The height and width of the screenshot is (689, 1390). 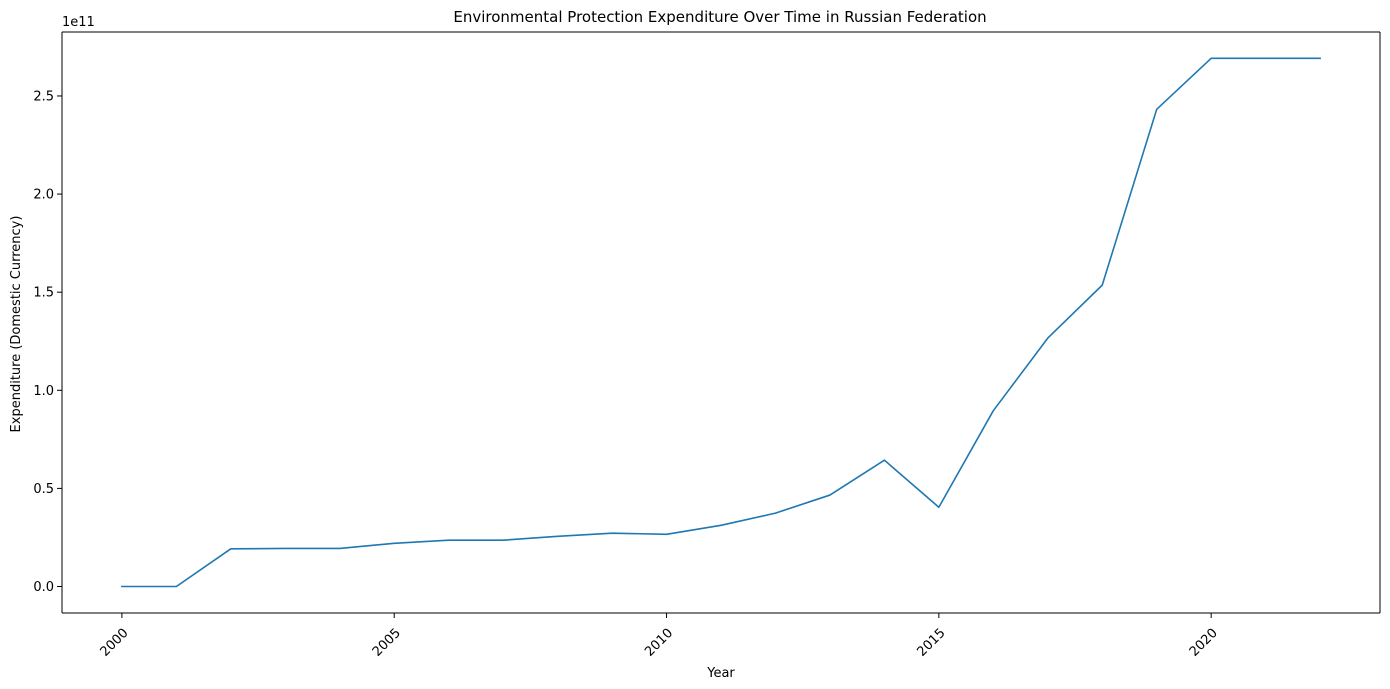 I want to click on y-tick-label: 2.5, so click(x=43, y=96).